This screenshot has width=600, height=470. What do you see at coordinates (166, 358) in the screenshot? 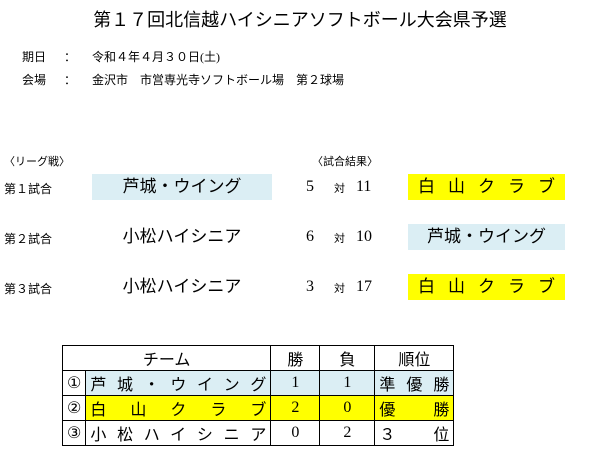
I see `header-cell: チーム` at bounding box center [166, 358].